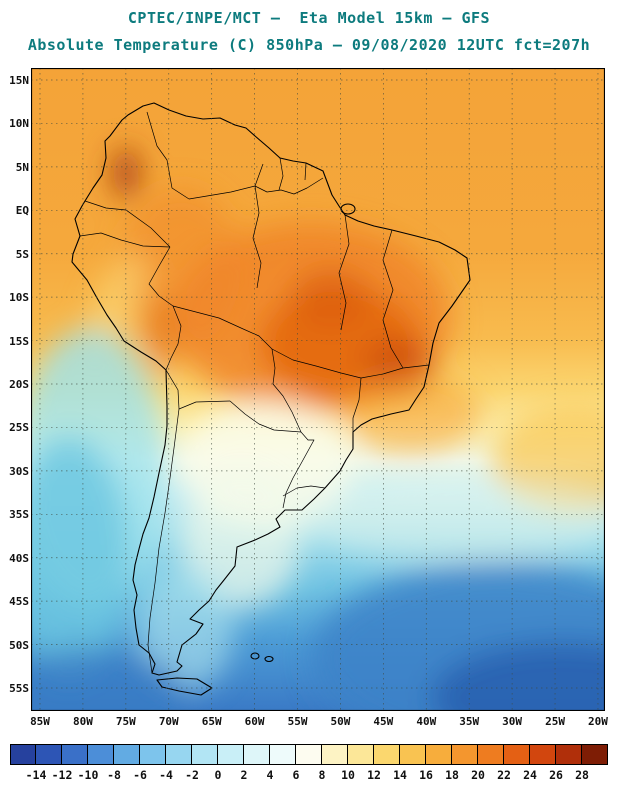 This screenshot has height=800, width=618. What do you see at coordinates (469, 721) in the screenshot?
I see `lon-label-35W: 35W` at bounding box center [469, 721].